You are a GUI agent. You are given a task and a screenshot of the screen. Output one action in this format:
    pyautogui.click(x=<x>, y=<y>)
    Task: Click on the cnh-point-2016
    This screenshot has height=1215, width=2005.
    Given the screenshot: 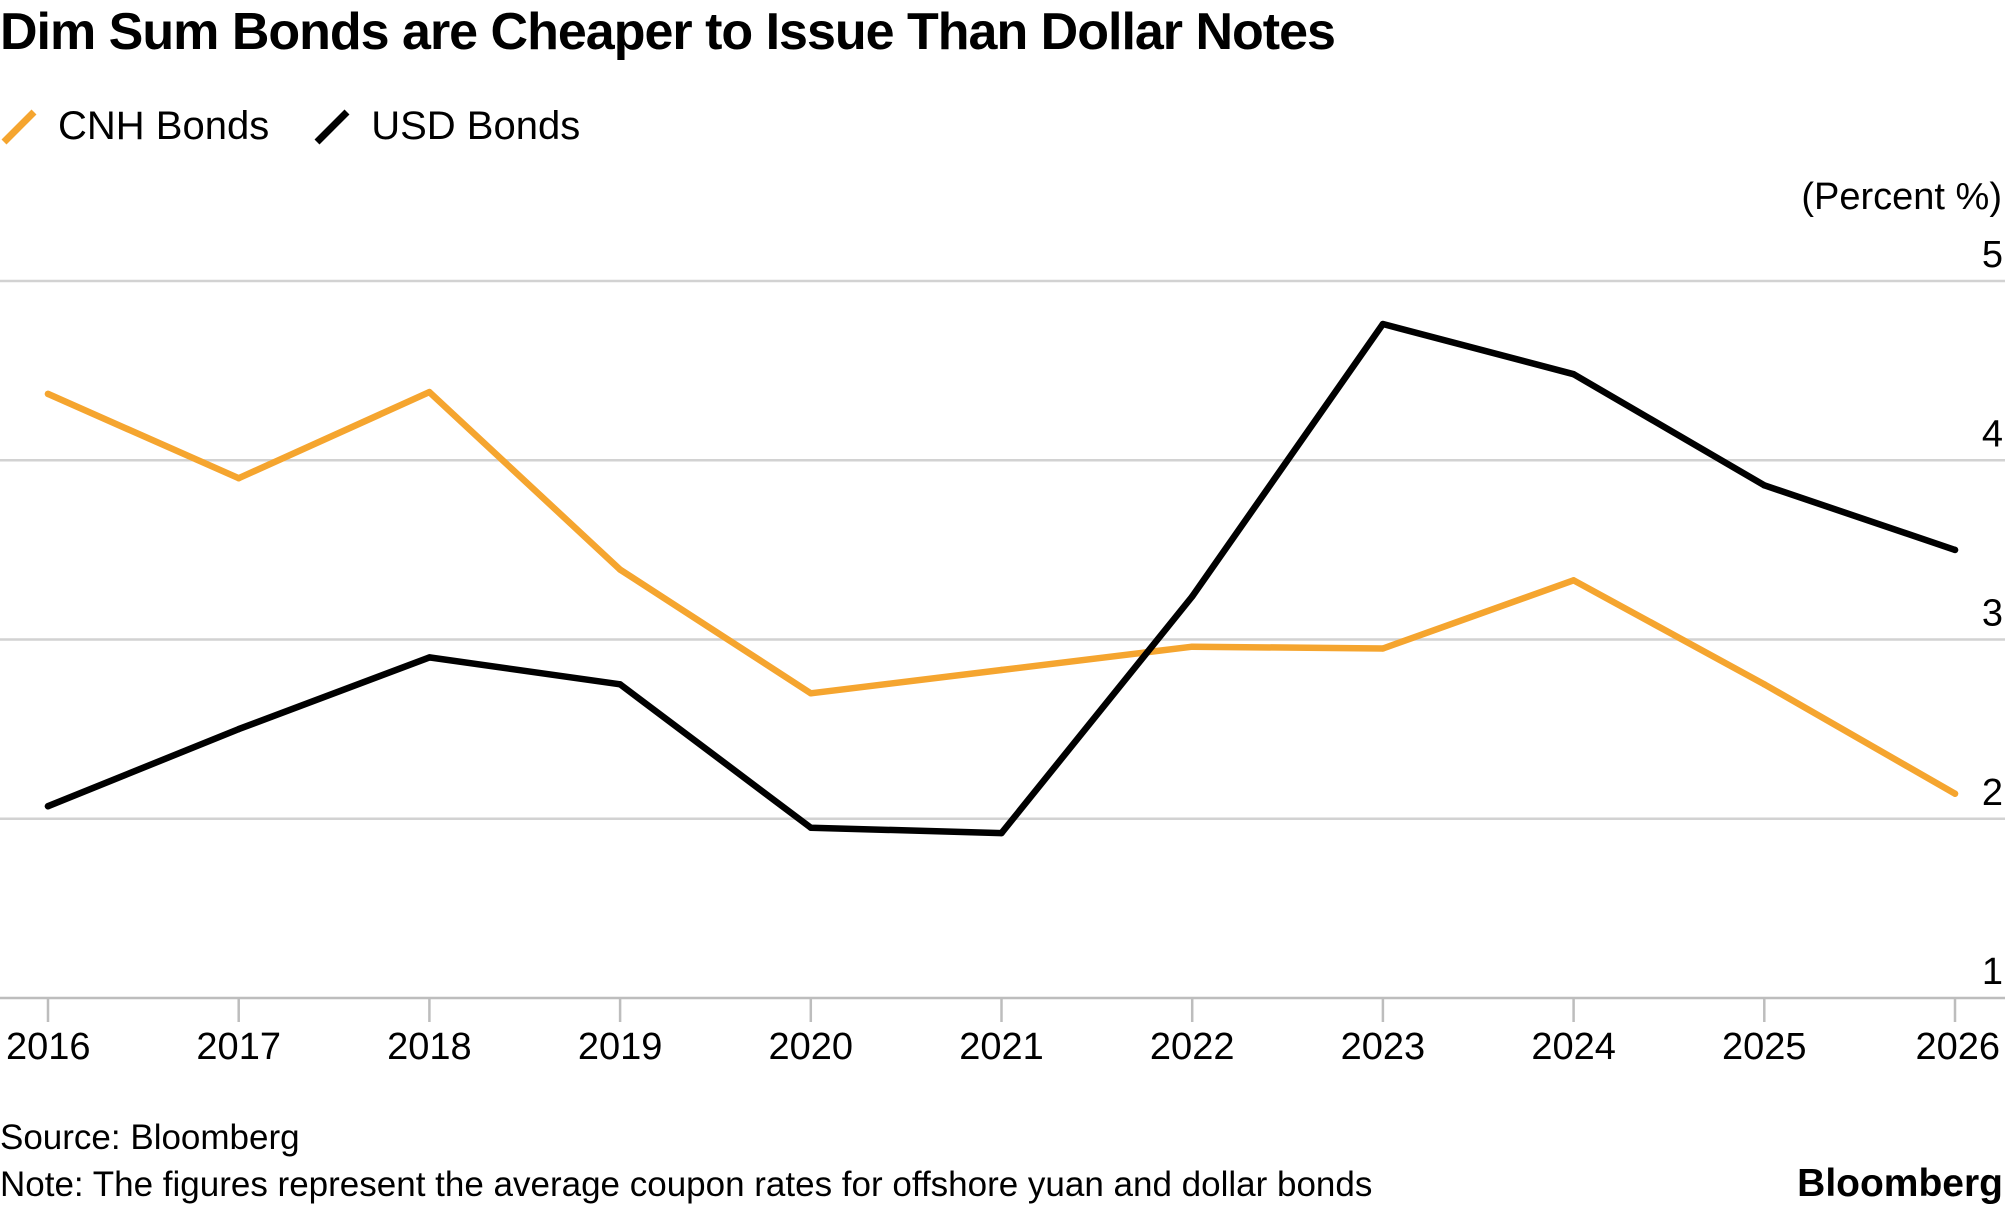 What is the action you would take?
    pyautogui.click(x=48, y=394)
    